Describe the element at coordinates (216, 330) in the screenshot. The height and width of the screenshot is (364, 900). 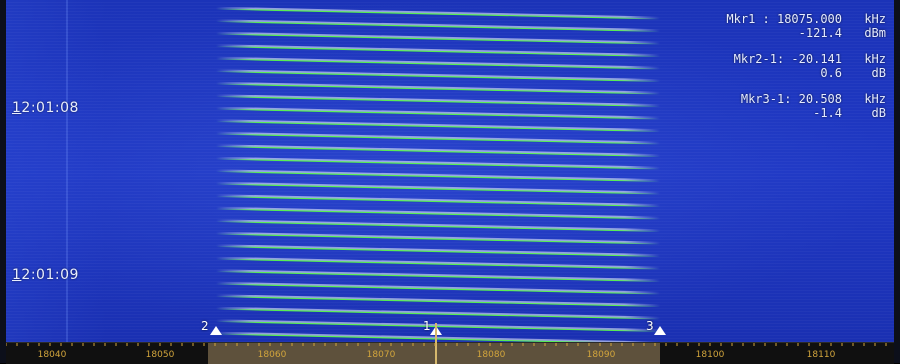
I see `marker-2-triangle` at that location.